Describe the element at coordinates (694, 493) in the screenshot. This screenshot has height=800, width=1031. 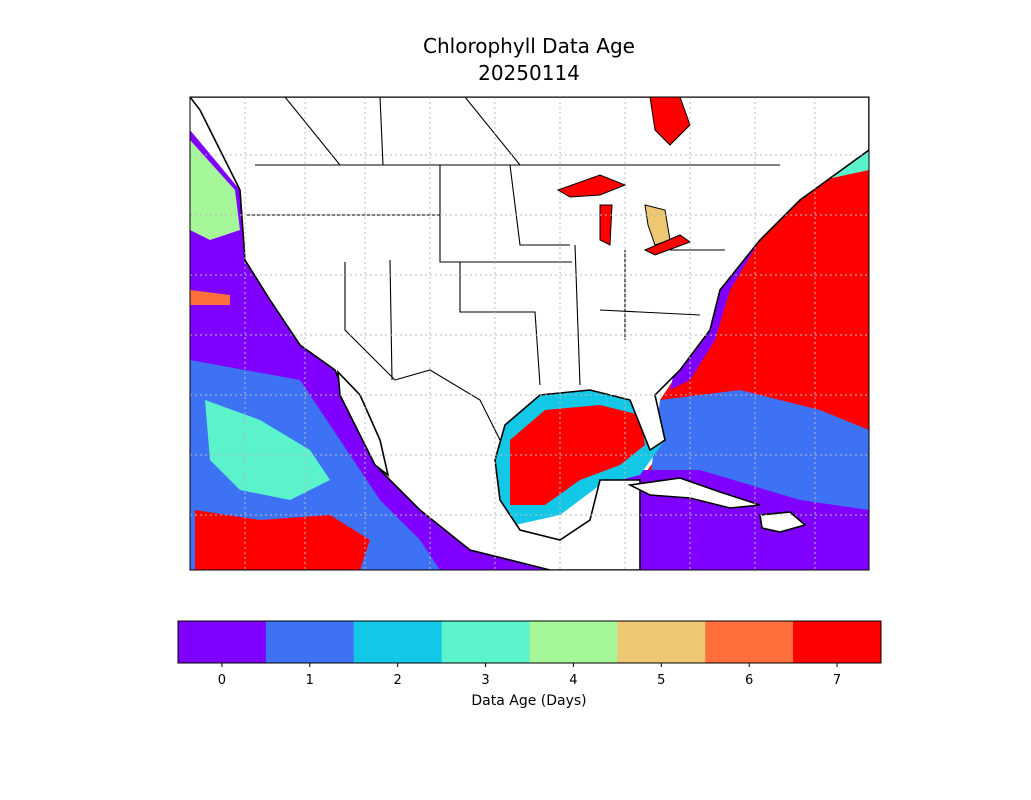
I see `cuba` at that location.